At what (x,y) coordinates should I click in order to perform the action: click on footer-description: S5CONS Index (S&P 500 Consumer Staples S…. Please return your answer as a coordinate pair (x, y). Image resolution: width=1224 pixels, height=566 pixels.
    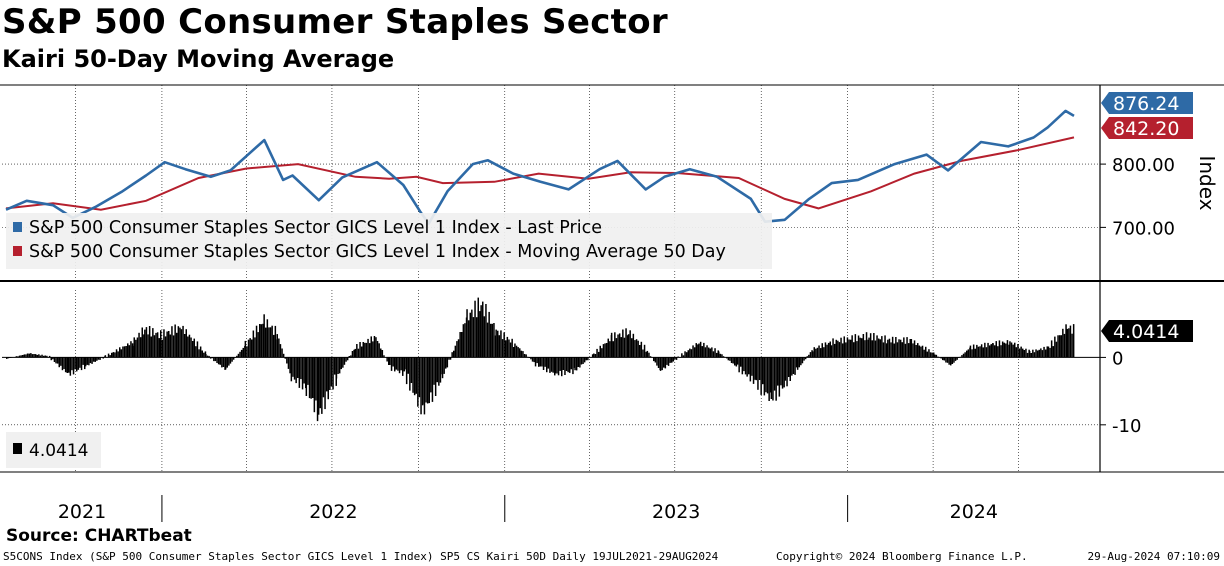
    Looking at the image, I should click on (361, 556).